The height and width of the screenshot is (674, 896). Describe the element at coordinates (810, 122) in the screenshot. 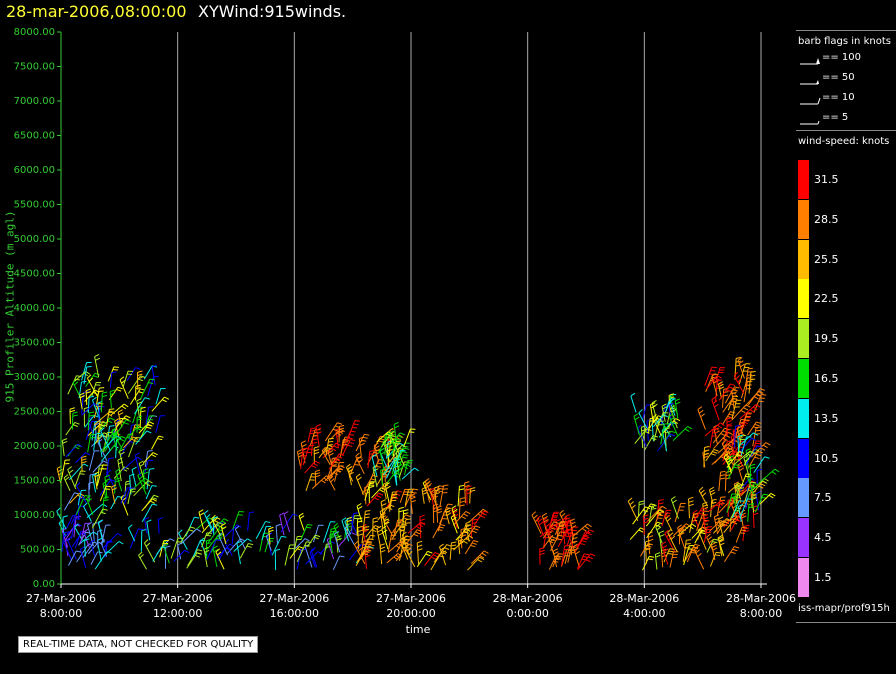

I see `barb-5-icon` at that location.